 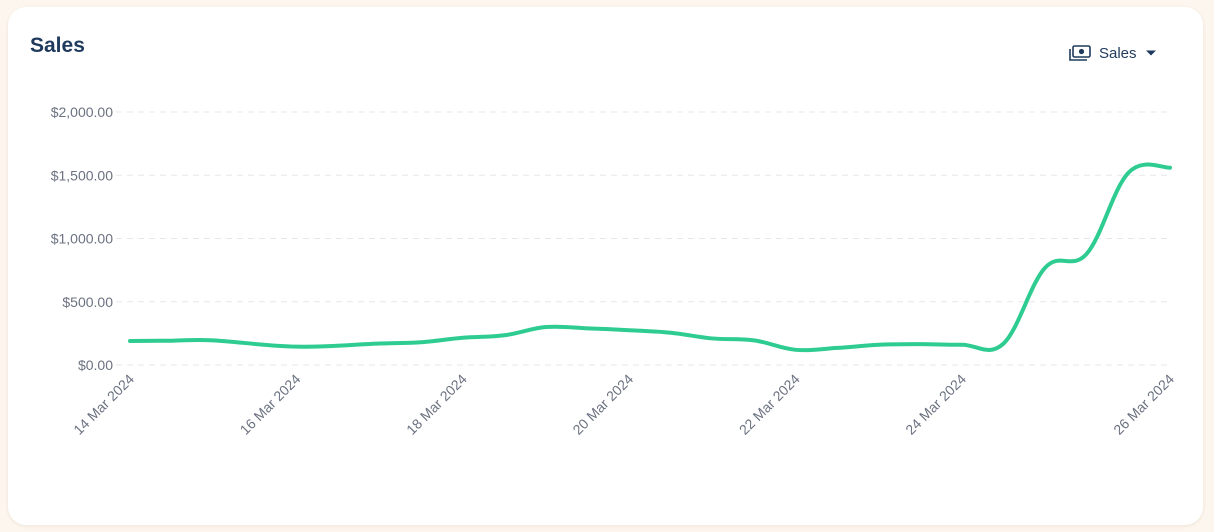 What do you see at coordinates (82, 175) in the screenshot?
I see `y-tick-label: $1,500.00` at bounding box center [82, 175].